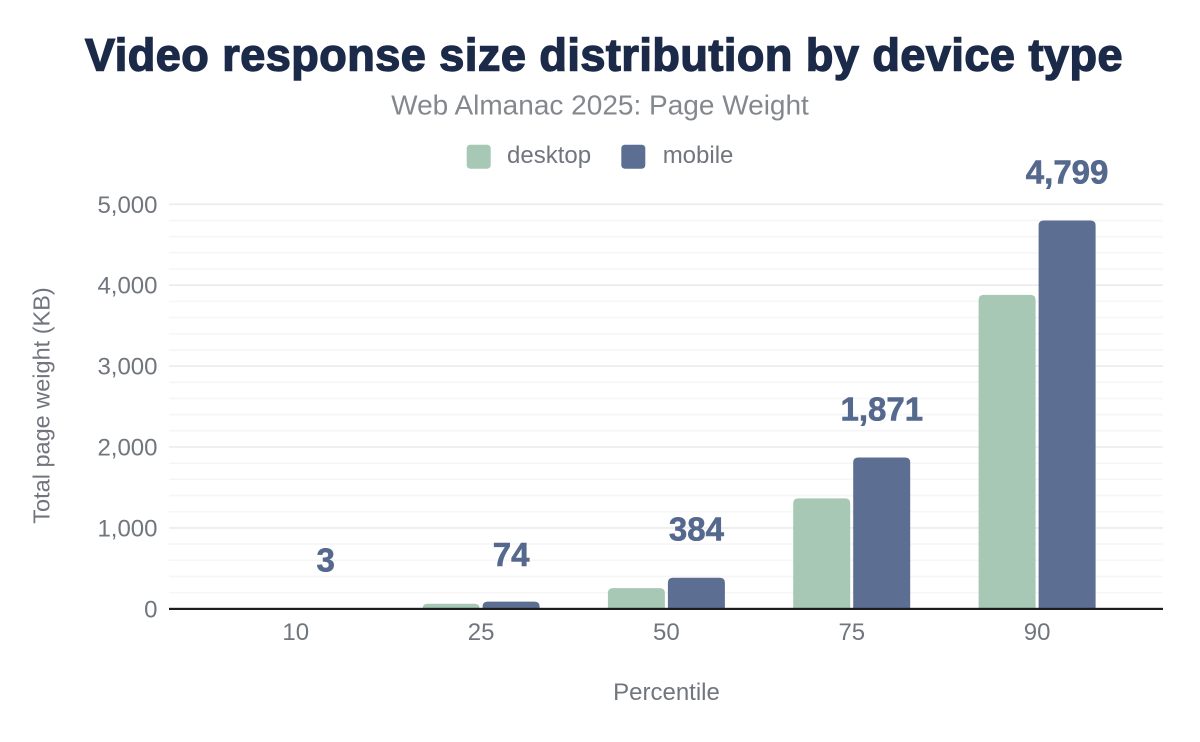  Describe the element at coordinates (1037, 632) in the screenshot. I see `svg-text: 90` at that location.